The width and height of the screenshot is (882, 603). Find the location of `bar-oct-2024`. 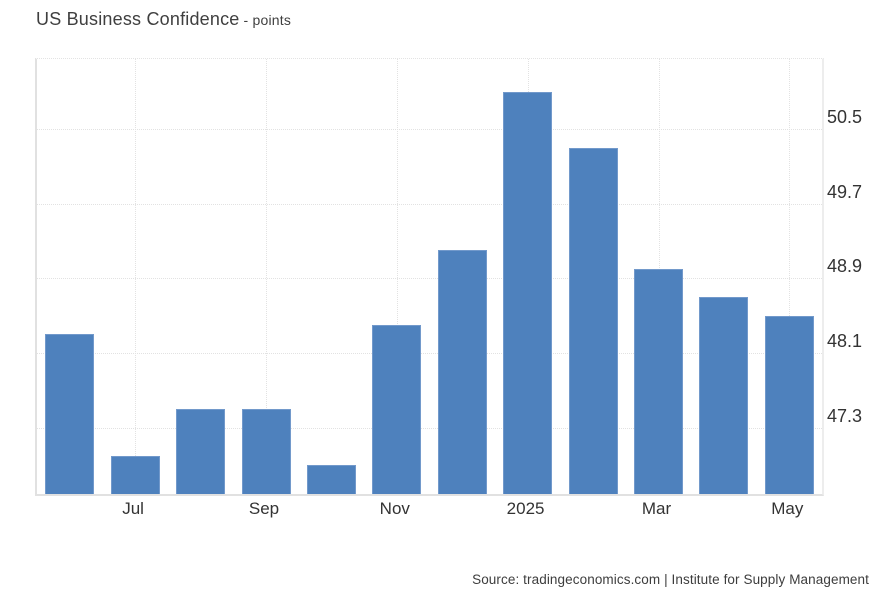

bar-oct-2024 is located at coordinates (331, 479).